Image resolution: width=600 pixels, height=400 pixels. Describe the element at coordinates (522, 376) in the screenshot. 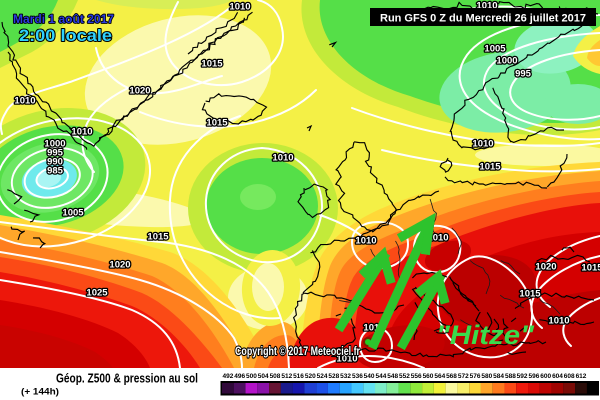

I see `svg-text: 592` at that location.